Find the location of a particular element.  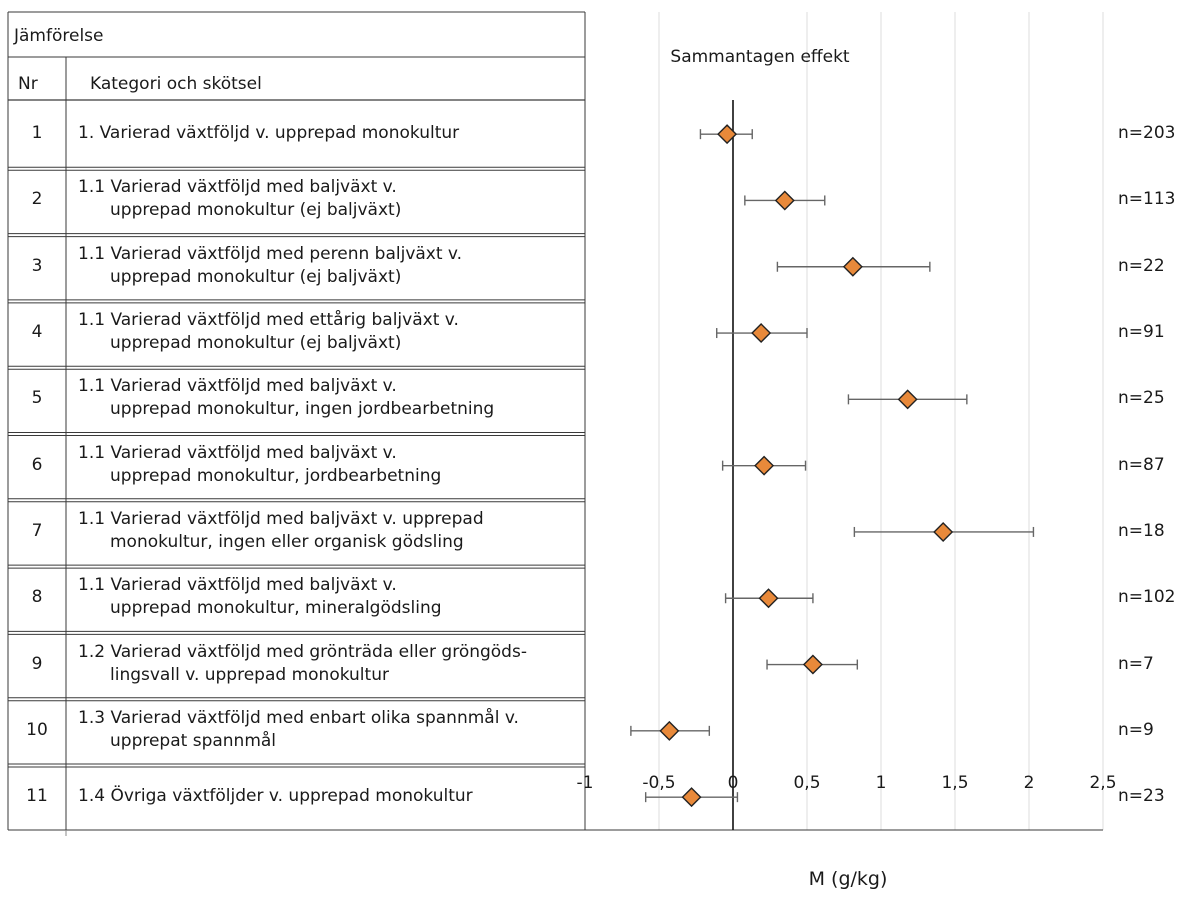

row-n-count: n=203 is located at coordinates (1147, 133).